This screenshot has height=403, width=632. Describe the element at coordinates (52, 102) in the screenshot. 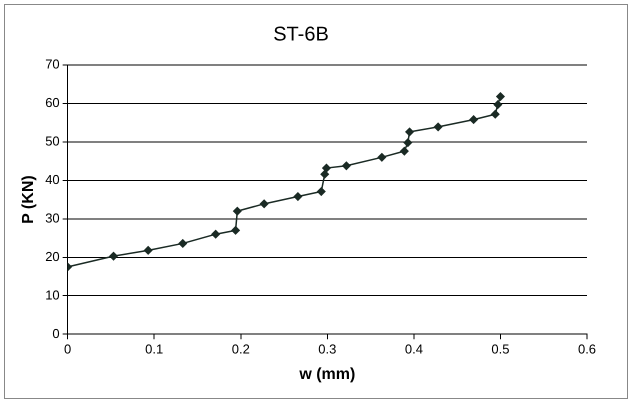

I see `y-tick-label: 60` at that location.